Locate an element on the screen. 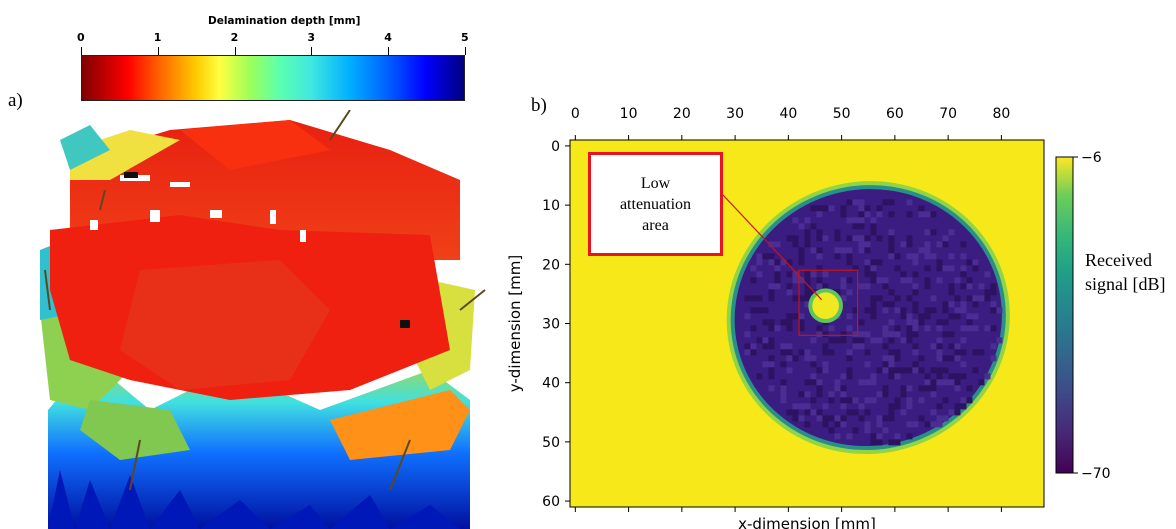 The height and width of the screenshot is (529, 1176). depth-tick-label: 4 is located at coordinates (388, 37).